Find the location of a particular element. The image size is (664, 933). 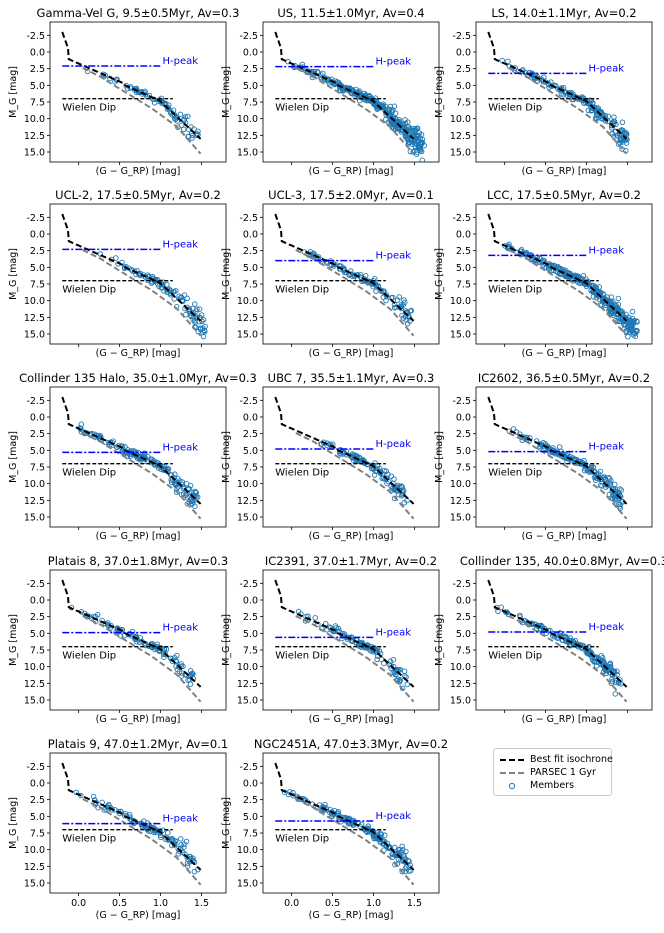

subplot-title: LS, 14.0±1.1Myr, Av=0.2 is located at coordinates (563, 13).